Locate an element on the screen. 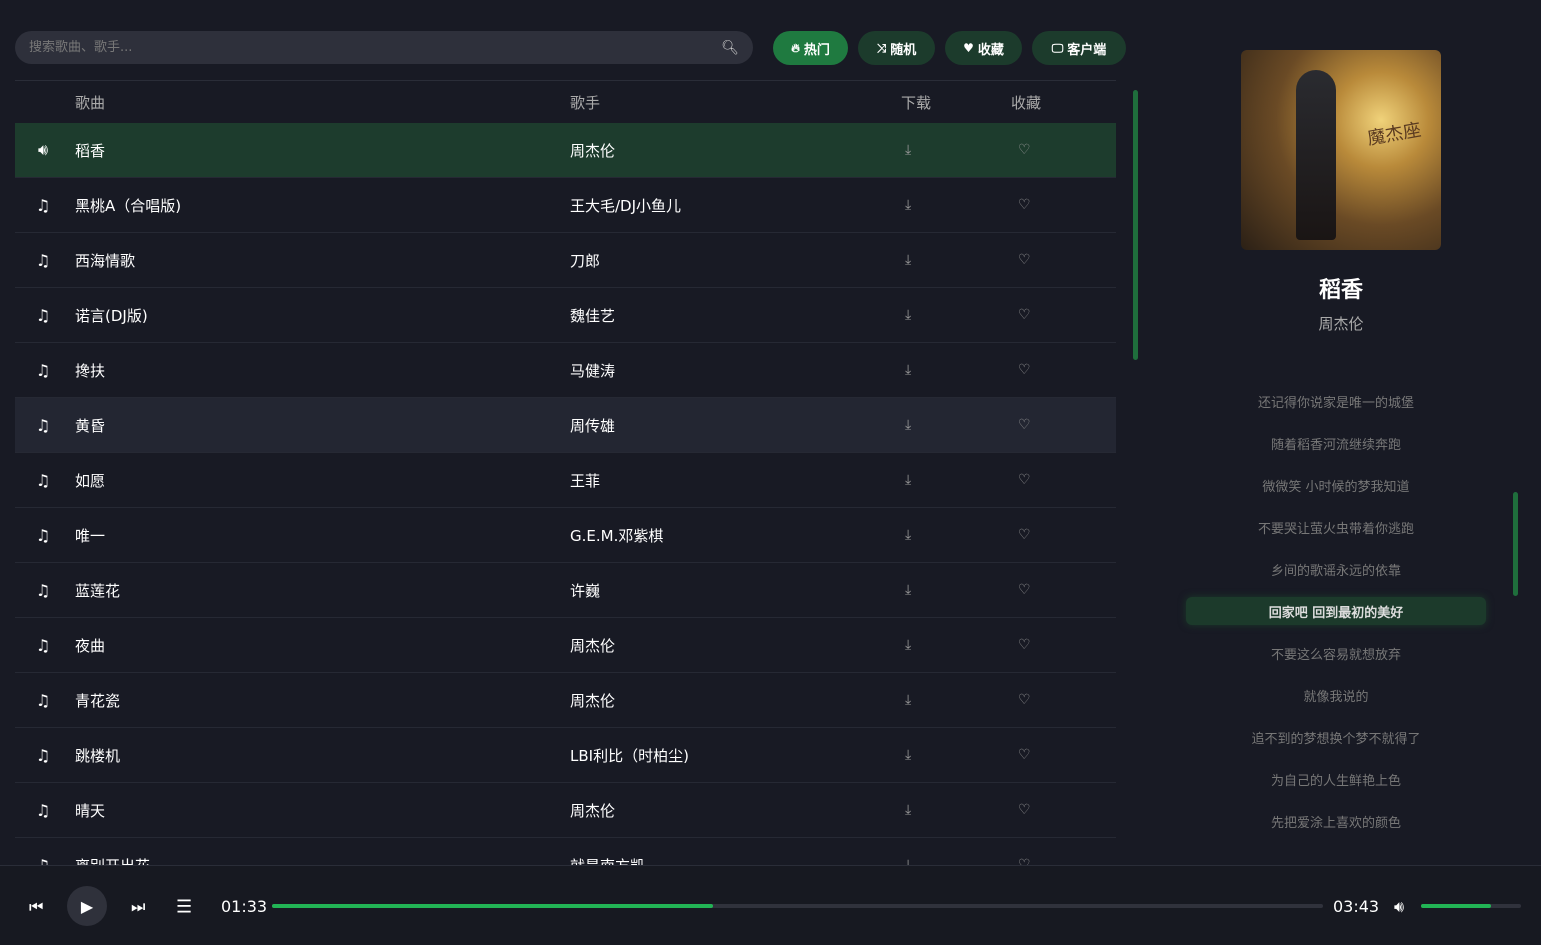 This screenshot has width=1541, height=945. song-name: 西海情歌 is located at coordinates (105, 260).